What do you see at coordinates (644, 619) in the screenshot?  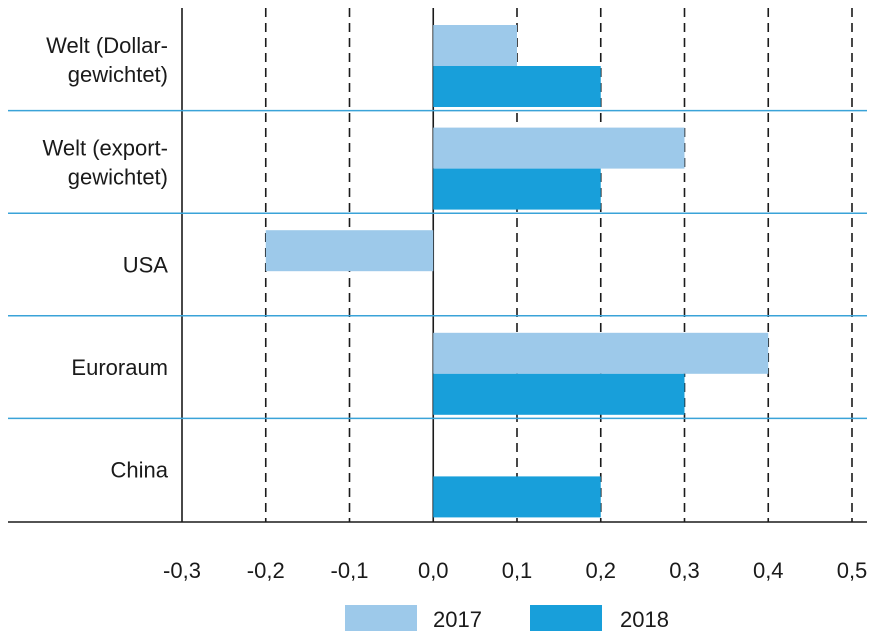 I see `legend-label-2018: 2018` at bounding box center [644, 619].